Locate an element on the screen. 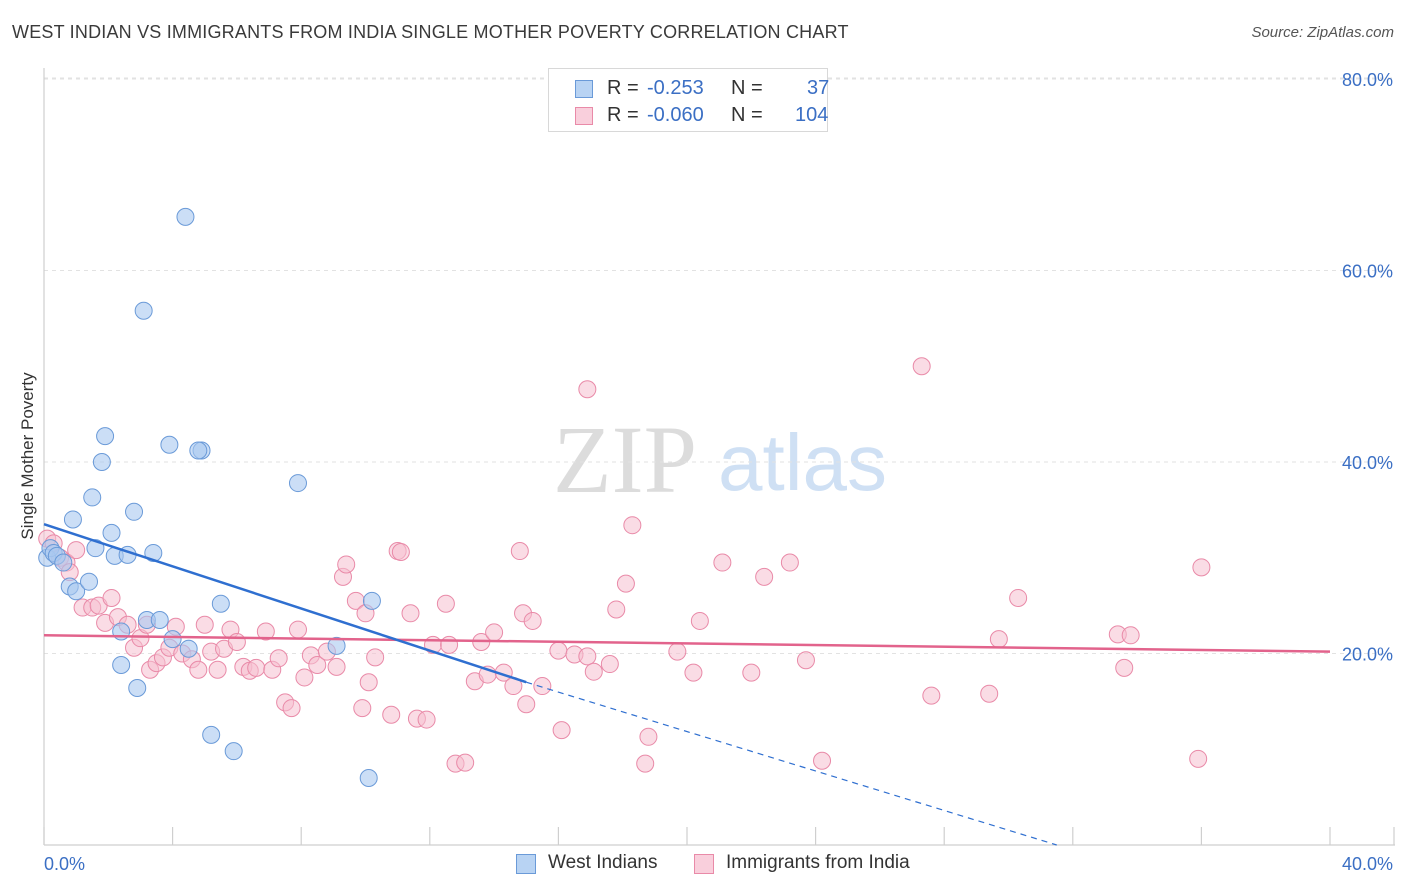 The height and width of the screenshot is (892, 1406). r-value: -0.253 is located at coordinates (675, 88).